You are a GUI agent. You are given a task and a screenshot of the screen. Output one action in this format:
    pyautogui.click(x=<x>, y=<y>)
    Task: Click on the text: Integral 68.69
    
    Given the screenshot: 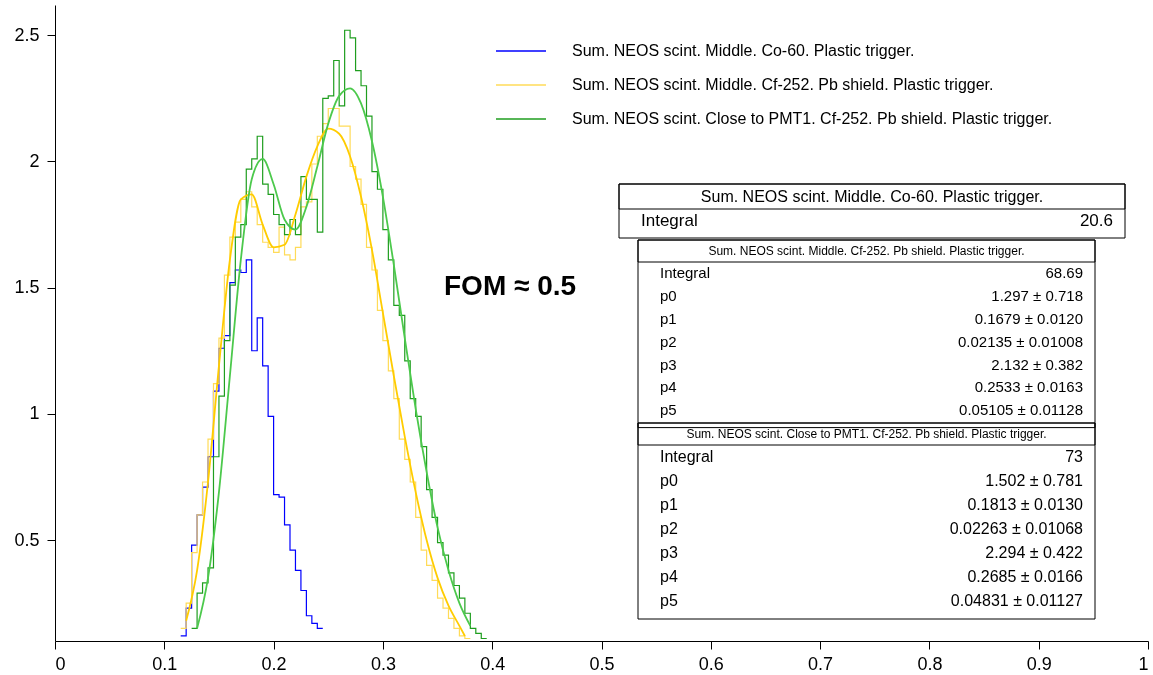 What is the action you would take?
    pyautogui.click(x=871, y=273)
    